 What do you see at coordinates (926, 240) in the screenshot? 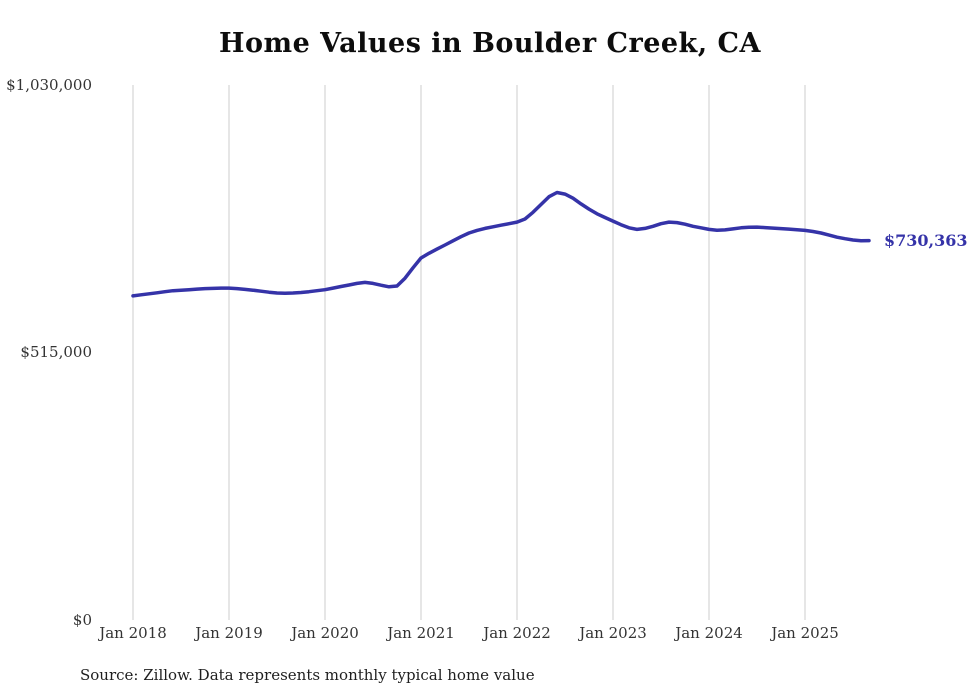
I see `end-value-label: $730,363` at bounding box center [926, 240].